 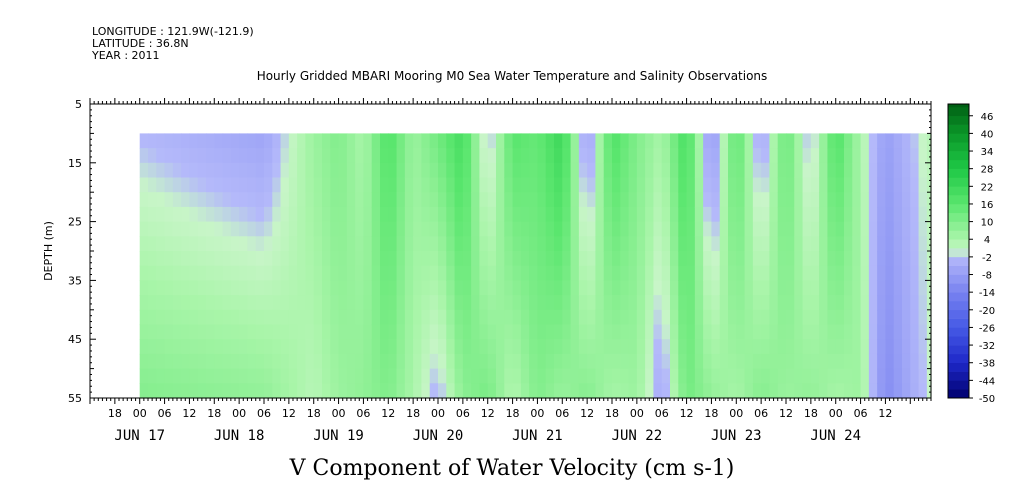 I want to click on y-tick-label: 35, so click(x=75, y=280).